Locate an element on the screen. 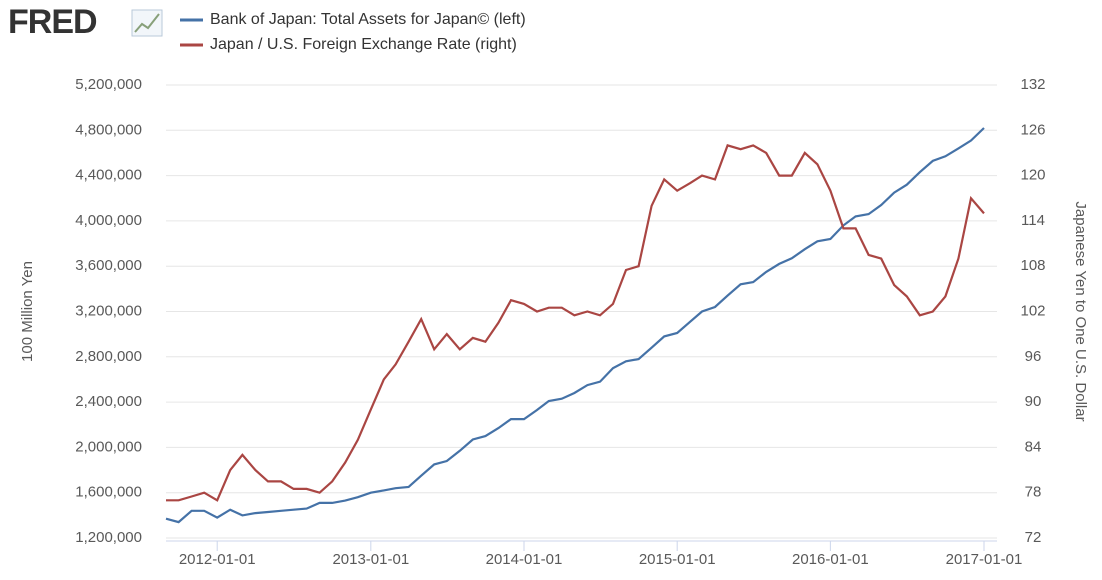  y-tick-label: 2,000,000 is located at coordinates (108, 446).